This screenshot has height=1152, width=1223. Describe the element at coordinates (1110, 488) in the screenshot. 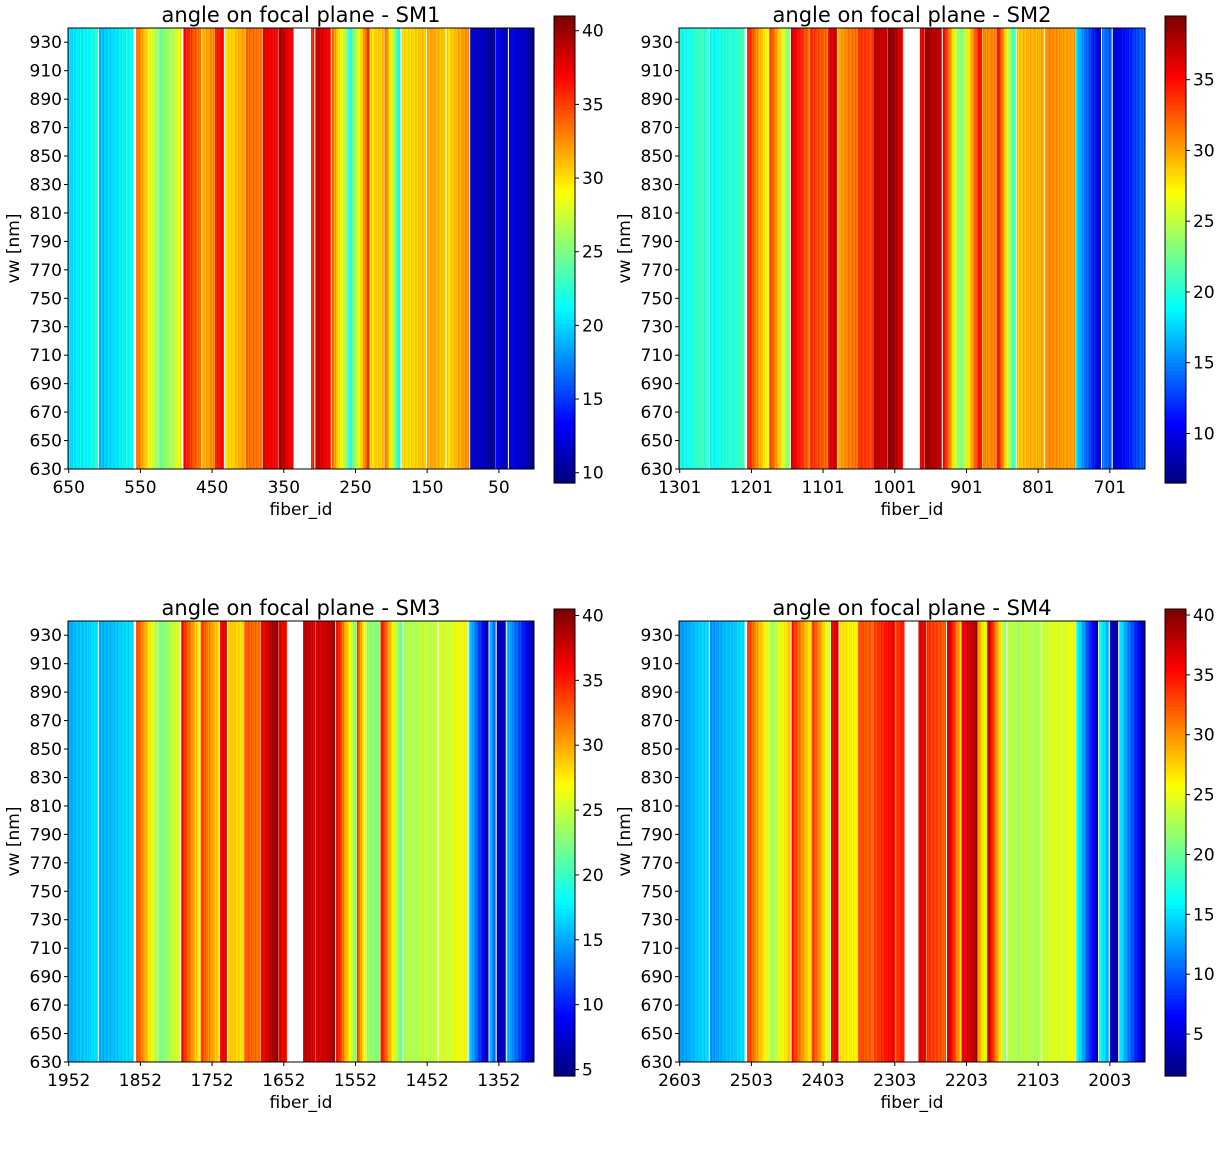

I see `x-tick-label: 701` at that location.